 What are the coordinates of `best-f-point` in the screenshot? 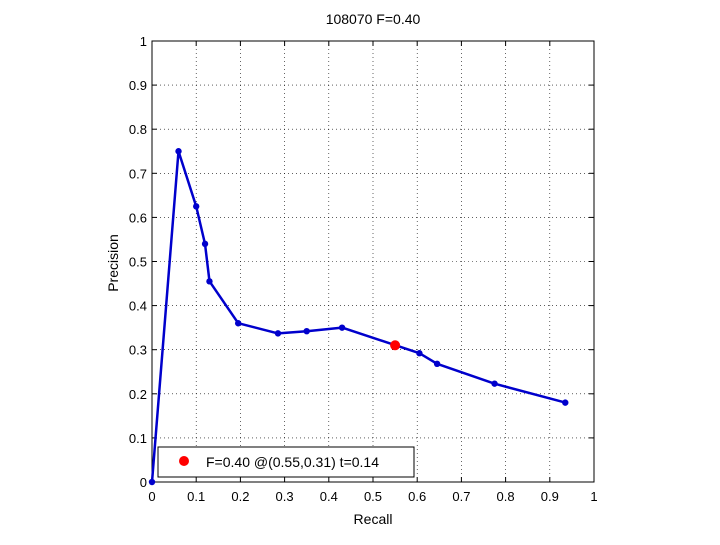 It's located at (395, 345).